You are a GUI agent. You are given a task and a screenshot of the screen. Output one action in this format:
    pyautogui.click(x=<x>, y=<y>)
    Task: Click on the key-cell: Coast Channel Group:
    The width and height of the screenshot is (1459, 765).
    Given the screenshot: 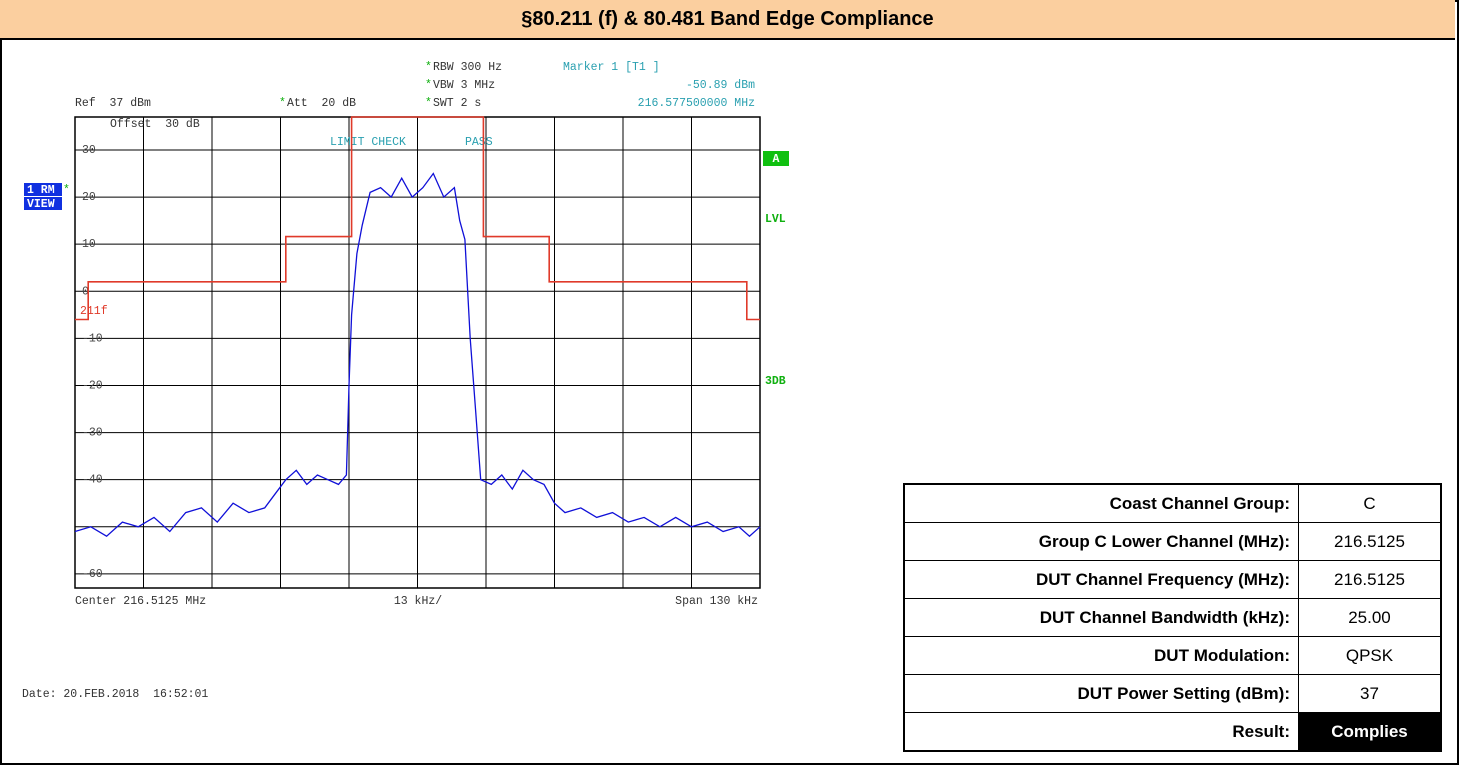 What is the action you would take?
    pyautogui.click(x=1101, y=503)
    